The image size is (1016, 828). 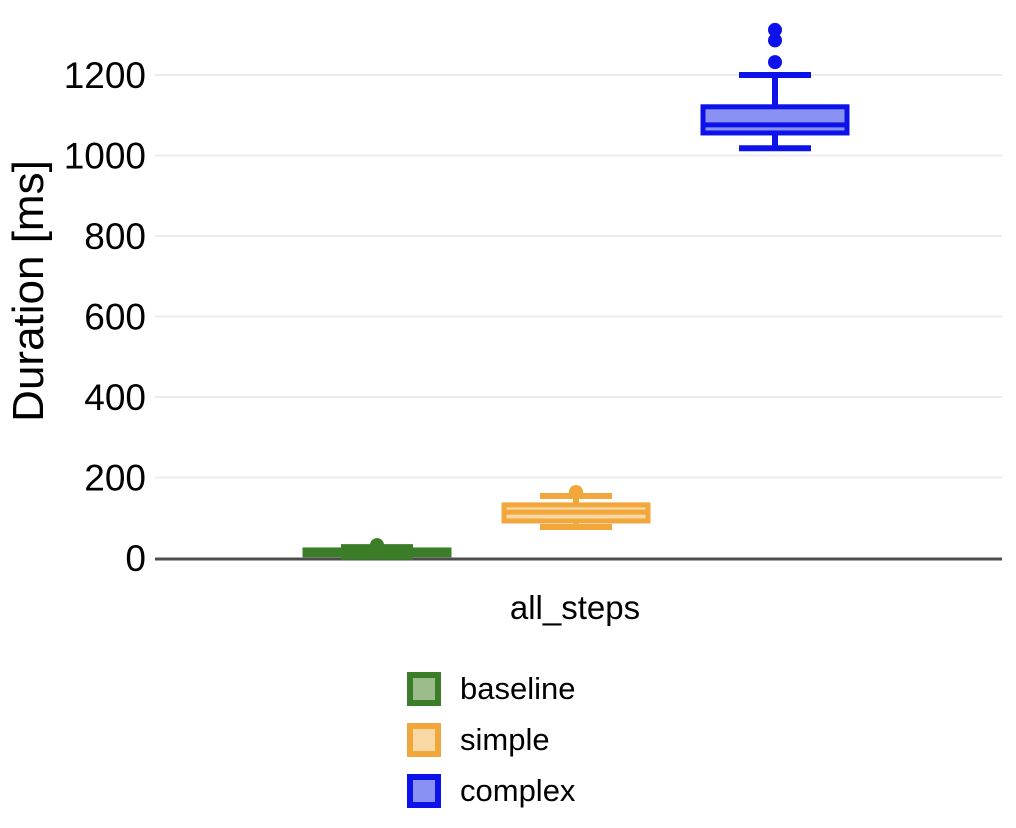 I want to click on legend: baseline simple complex, so click(x=491, y=748).